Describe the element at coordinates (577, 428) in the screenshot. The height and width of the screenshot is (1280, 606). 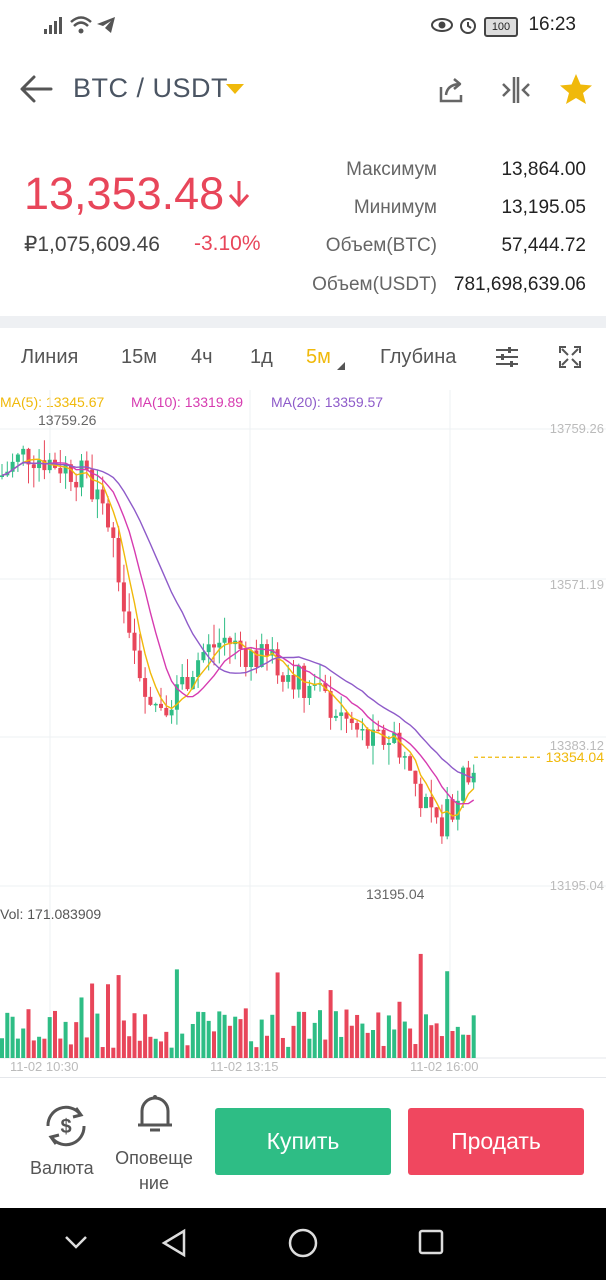
I see `y-tick-label: 13759.26` at that location.